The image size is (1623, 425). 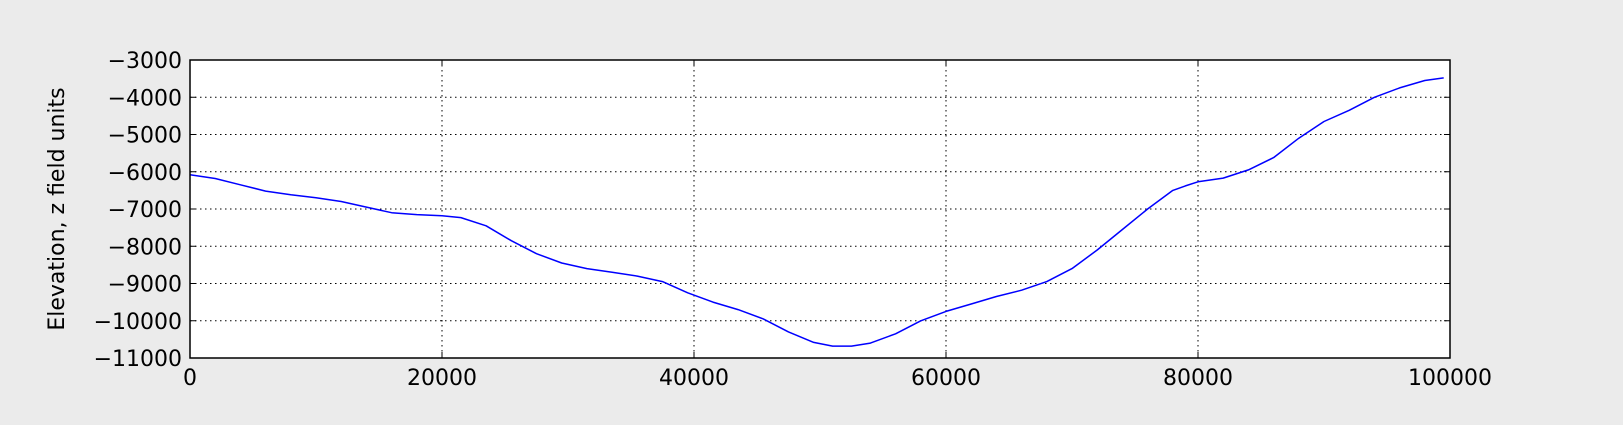 What do you see at coordinates (138, 359) in the screenshot?
I see `y-tick-label: −11000` at bounding box center [138, 359].